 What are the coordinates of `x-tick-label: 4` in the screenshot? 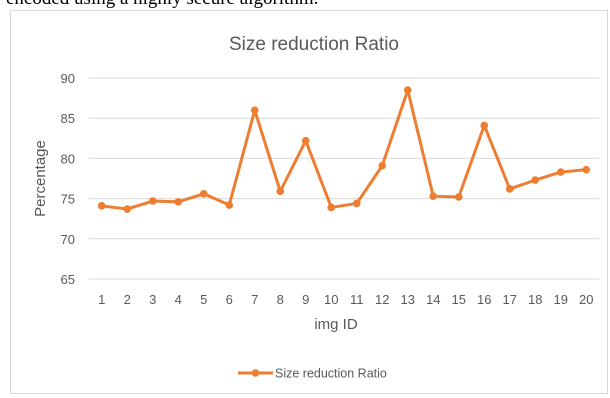 It's located at (178, 299).